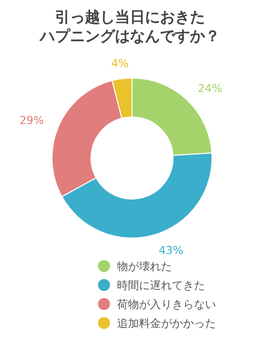 Image resolution: width=260 pixels, height=340 pixels. What do you see at coordinates (166, 323) in the screenshot?
I see `legend-label: 追加料金がかかった` at bounding box center [166, 323].